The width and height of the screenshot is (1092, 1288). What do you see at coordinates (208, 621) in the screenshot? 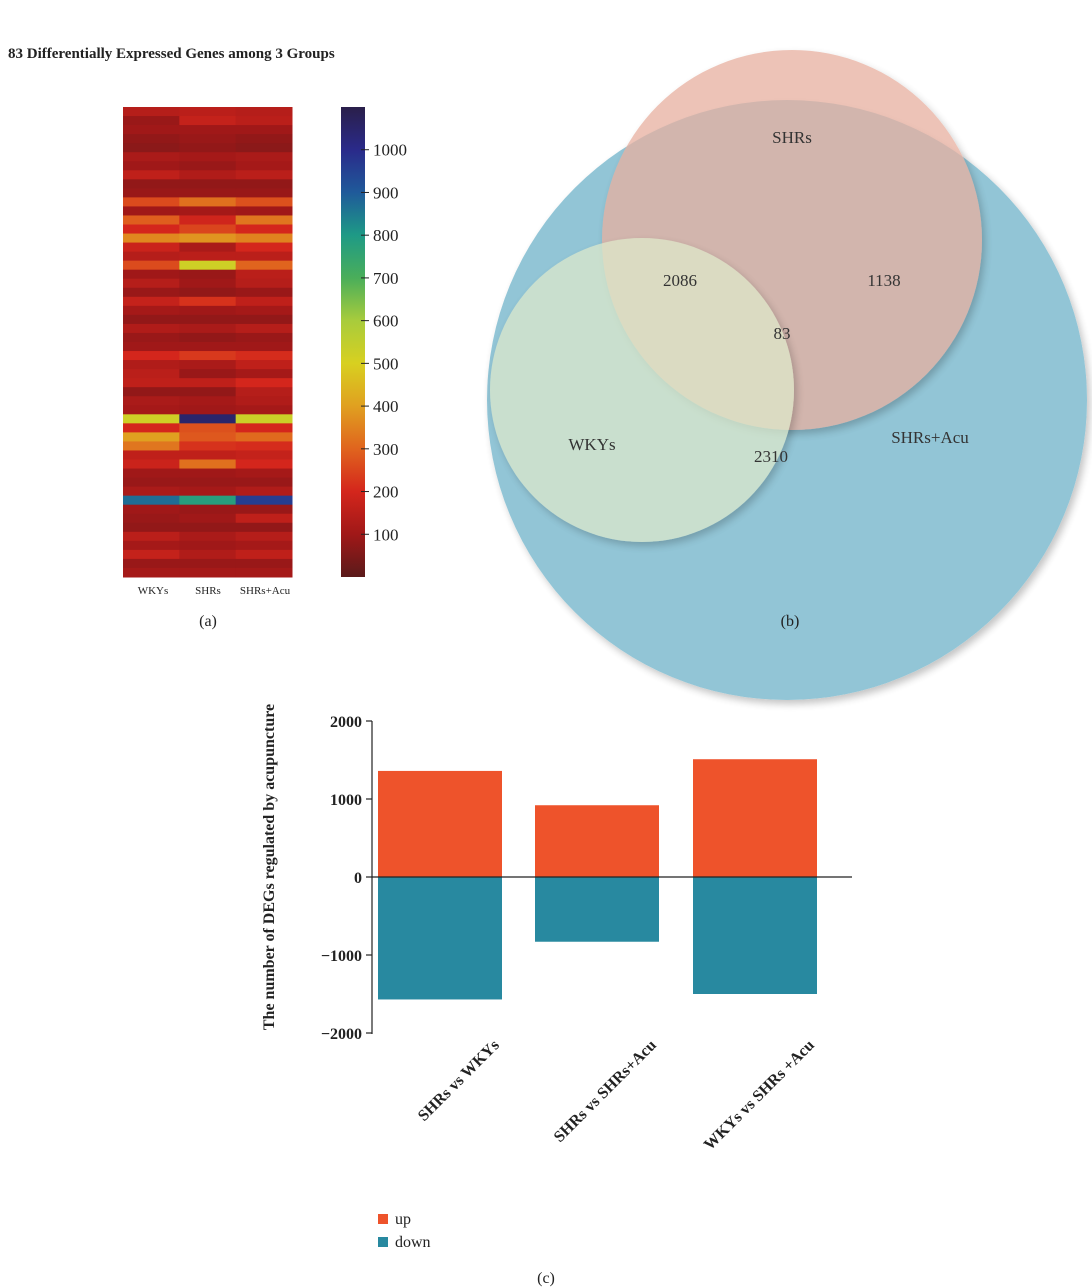
I see `panel-label-a: (a)` at bounding box center [208, 621].